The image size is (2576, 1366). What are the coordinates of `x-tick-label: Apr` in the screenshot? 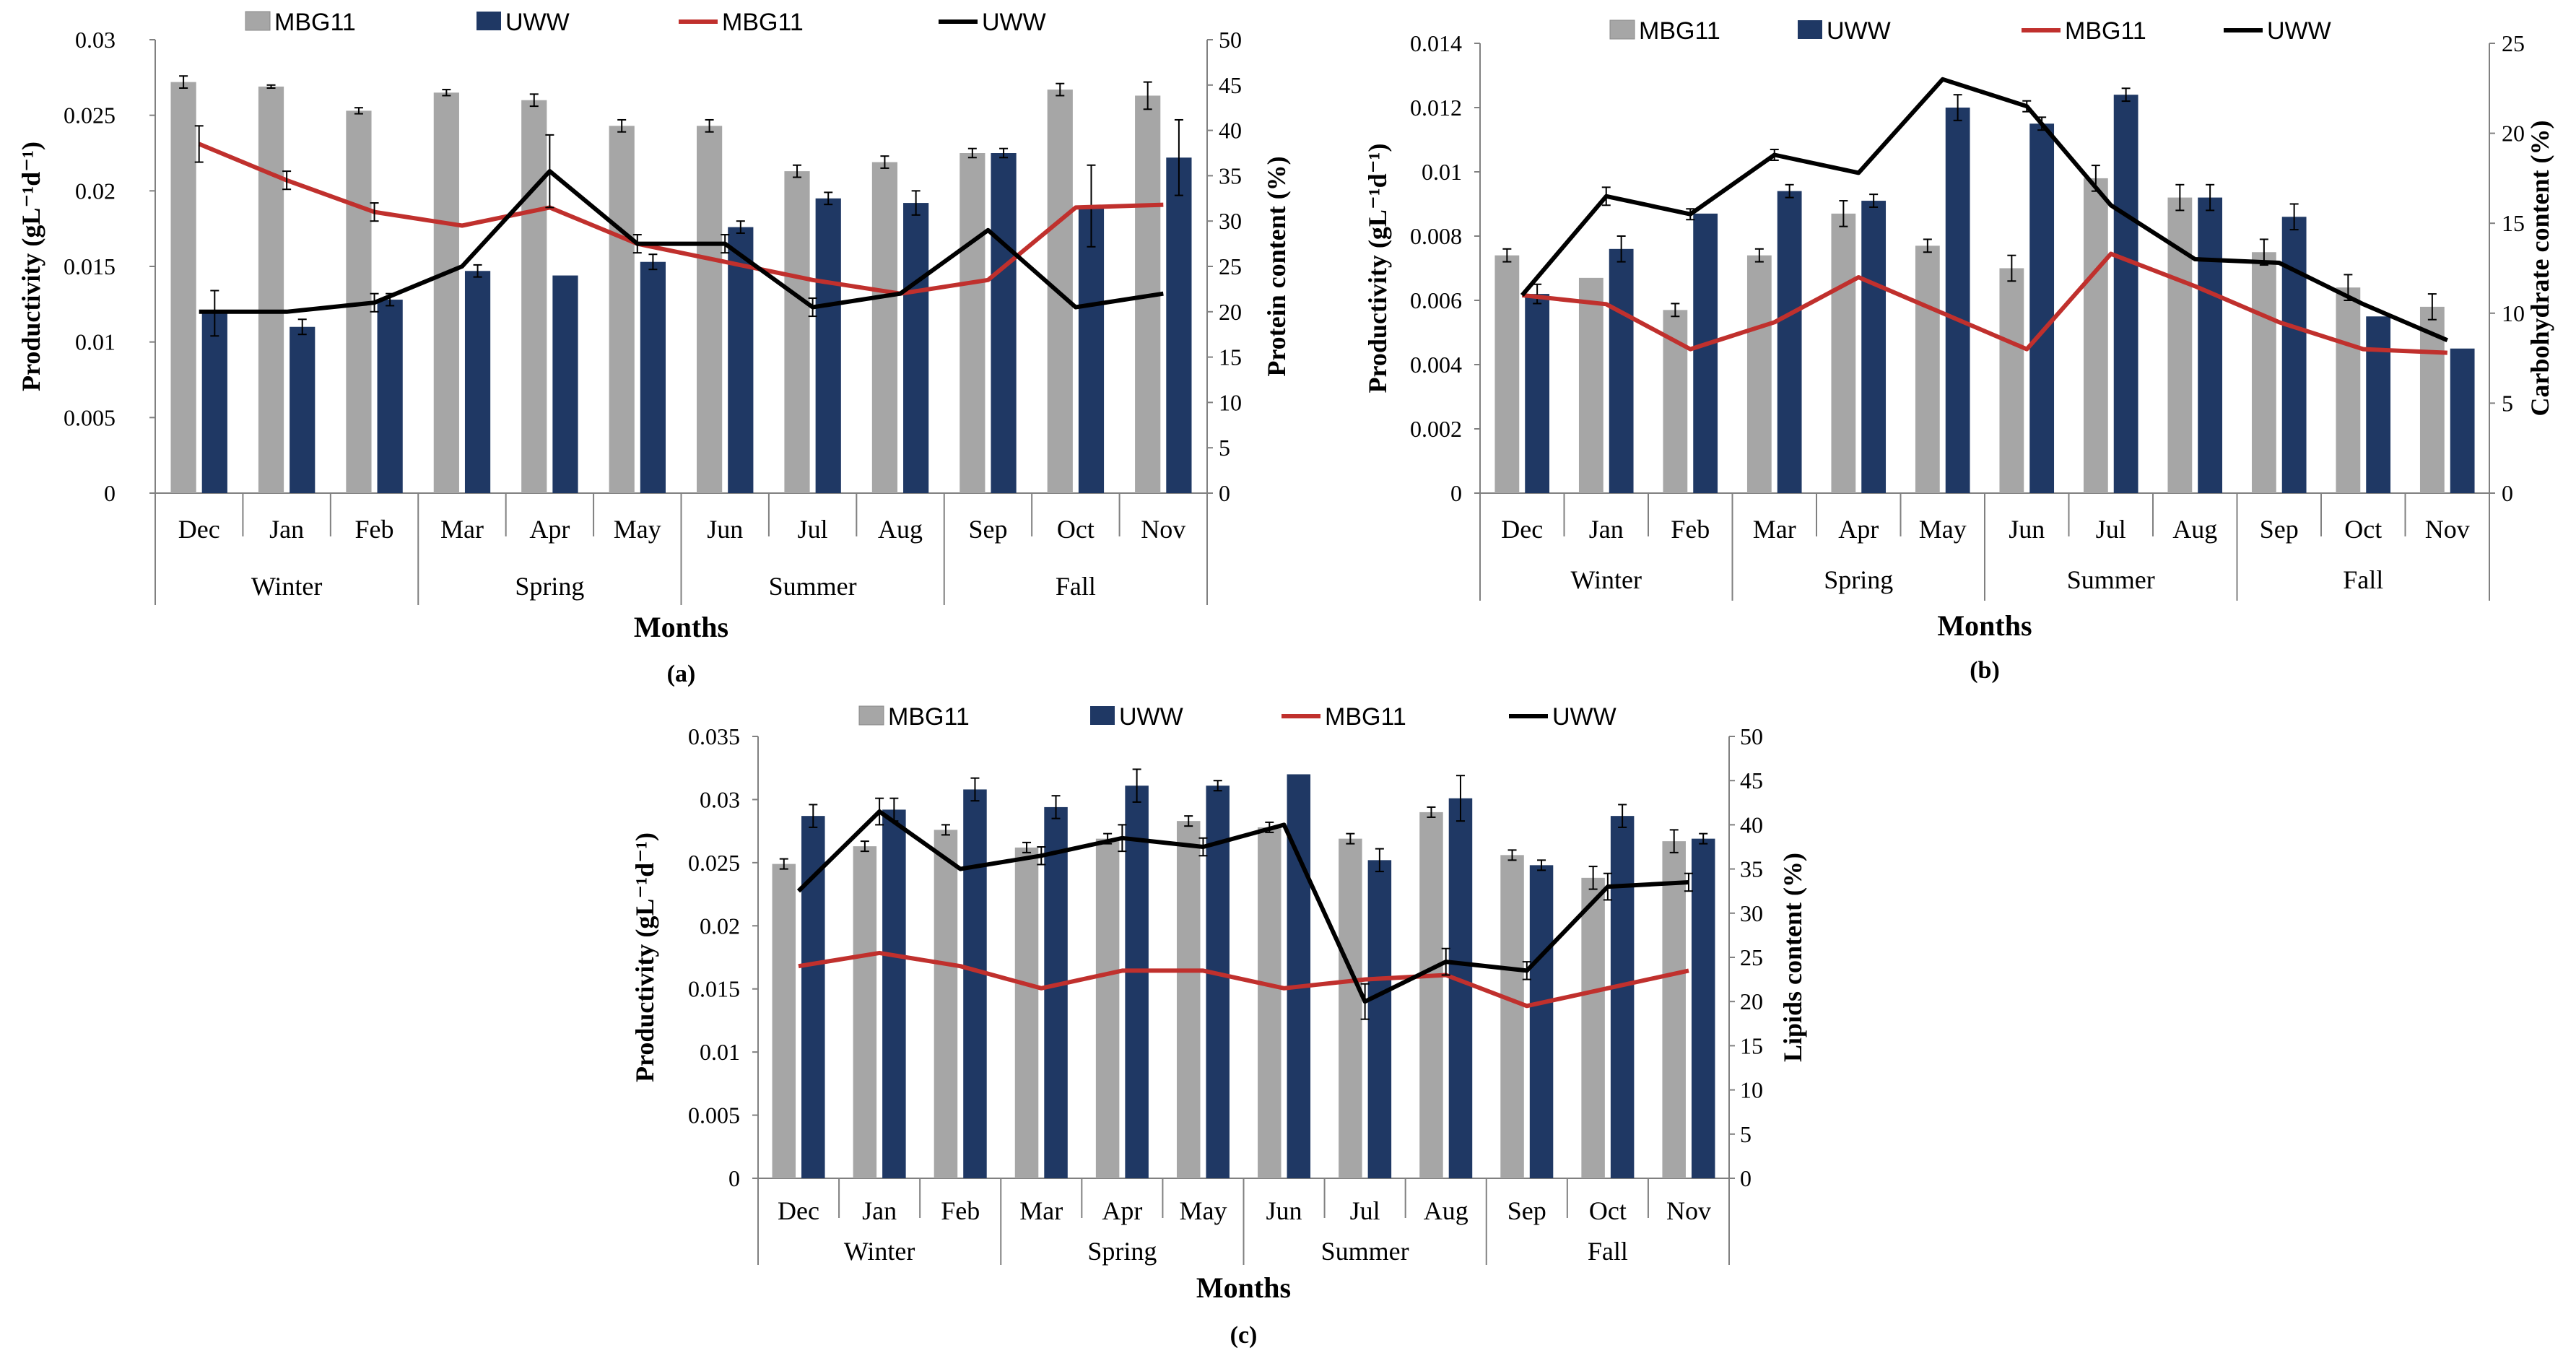 It's located at (1858, 529).